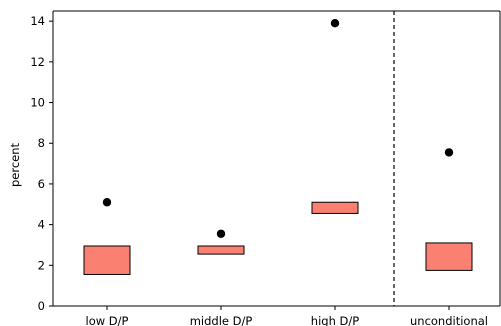  What do you see at coordinates (41, 143) in the screenshot?
I see `y-tick-label: 8` at bounding box center [41, 143].